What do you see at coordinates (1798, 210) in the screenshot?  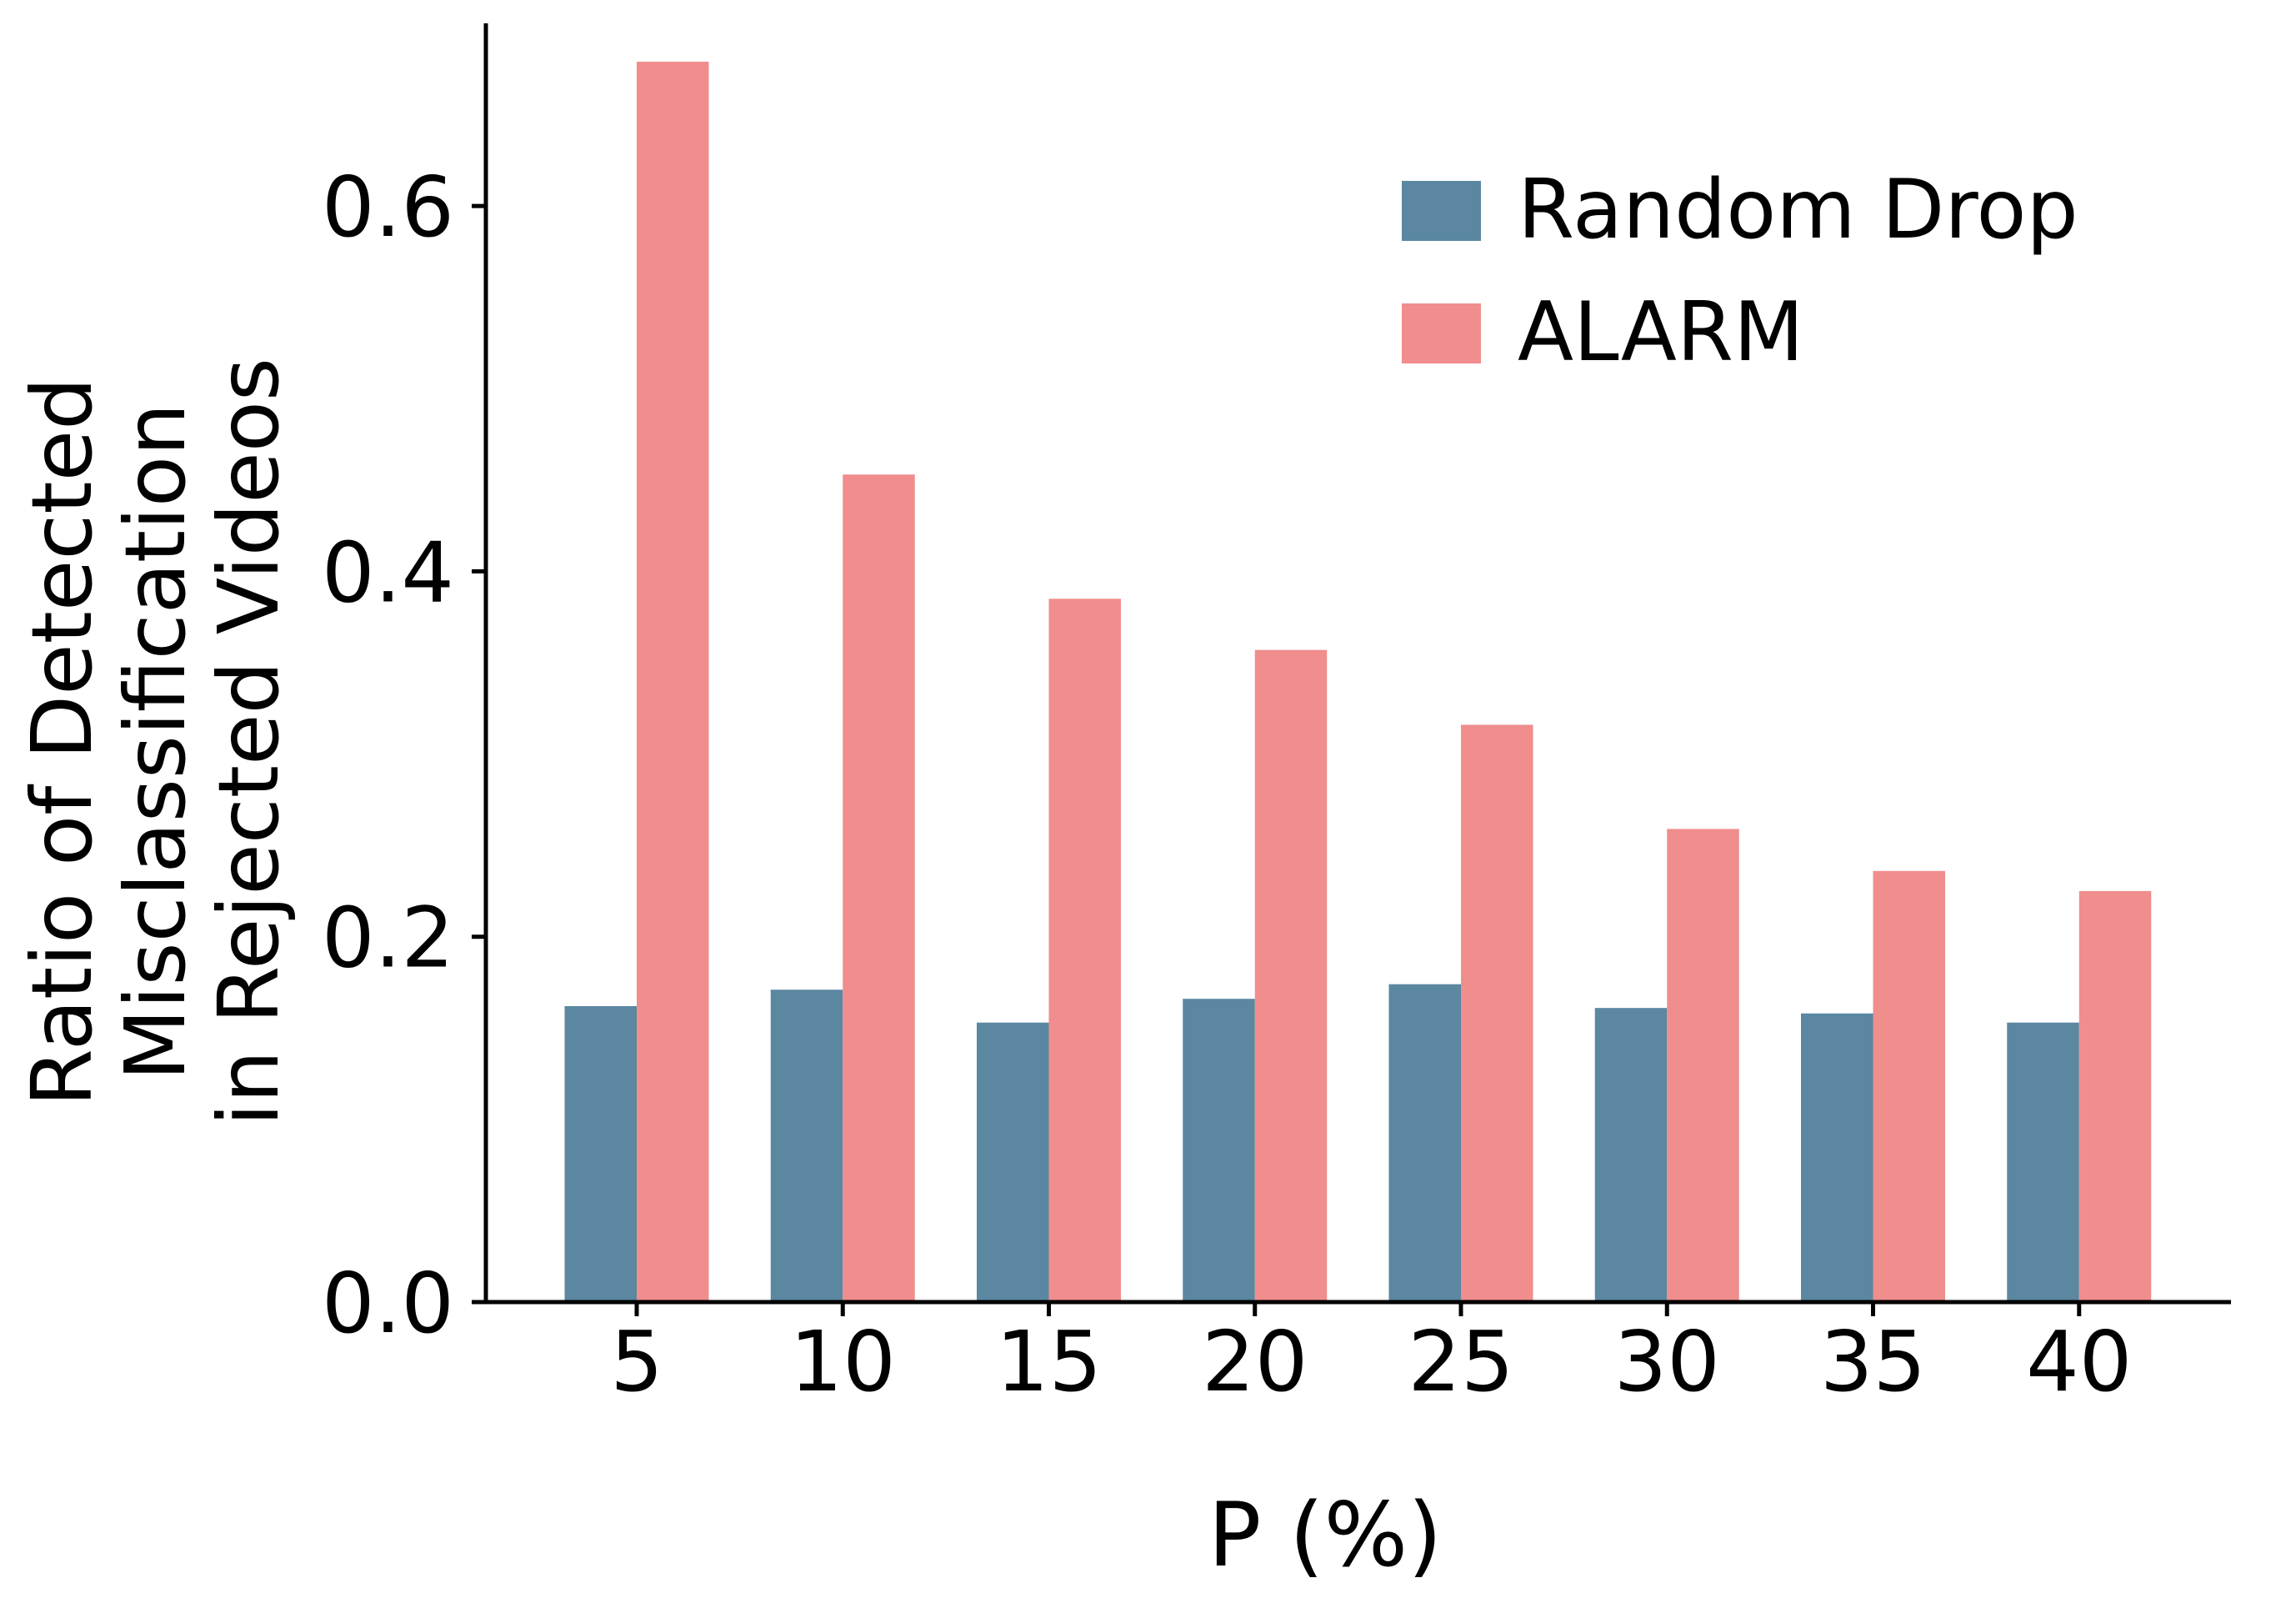 I see `legend-label-random-drop: Random Drop` at bounding box center [1798, 210].